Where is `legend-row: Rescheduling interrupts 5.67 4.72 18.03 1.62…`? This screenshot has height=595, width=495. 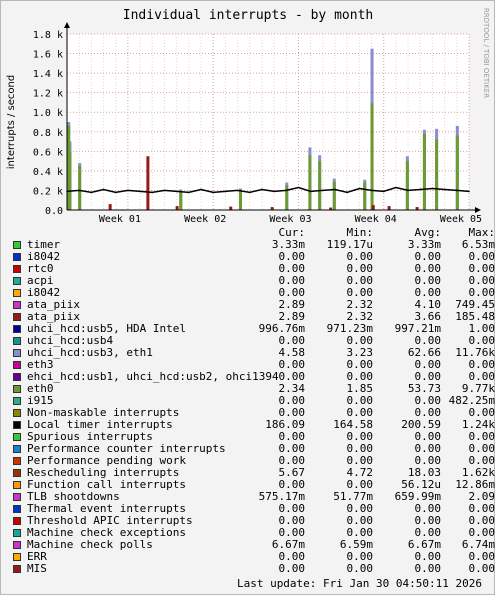
legend-row: Rescheduling interrupts 5.67 4.72 18.03 1.62… is located at coordinates (254, 472).